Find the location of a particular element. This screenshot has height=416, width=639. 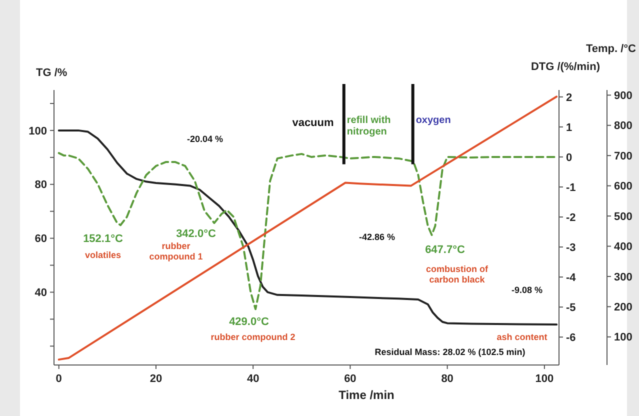

y2-tick-label: 0 is located at coordinates (569, 158).